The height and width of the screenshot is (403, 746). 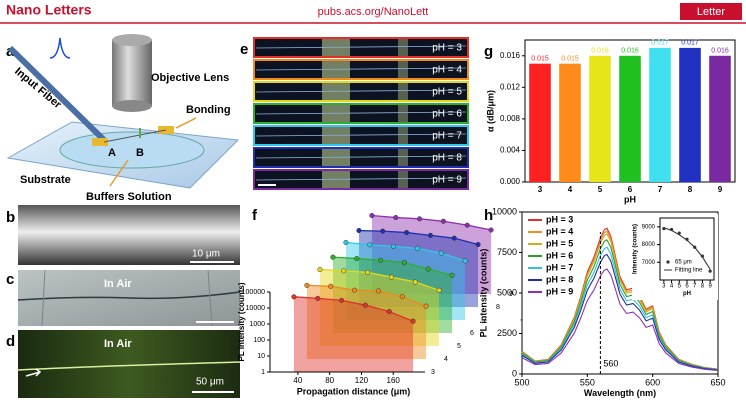 What do you see at coordinates (459, 346) in the screenshot?
I see `depth-label: 5` at bounding box center [459, 346].